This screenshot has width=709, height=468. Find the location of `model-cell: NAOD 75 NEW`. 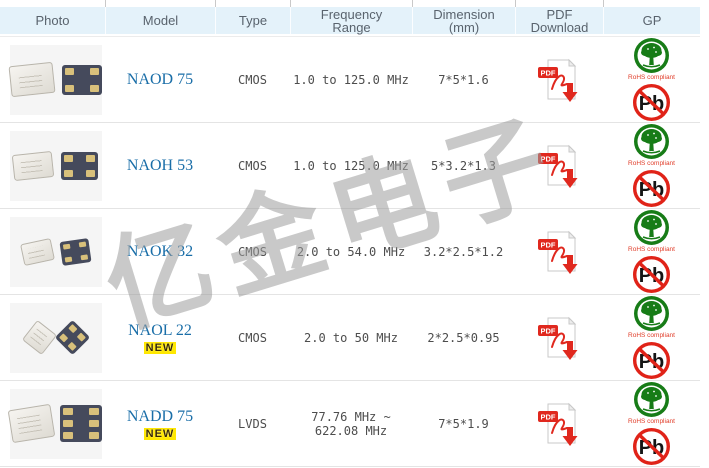

model-cell: NAOD 75 NEW is located at coordinates (160, 79).